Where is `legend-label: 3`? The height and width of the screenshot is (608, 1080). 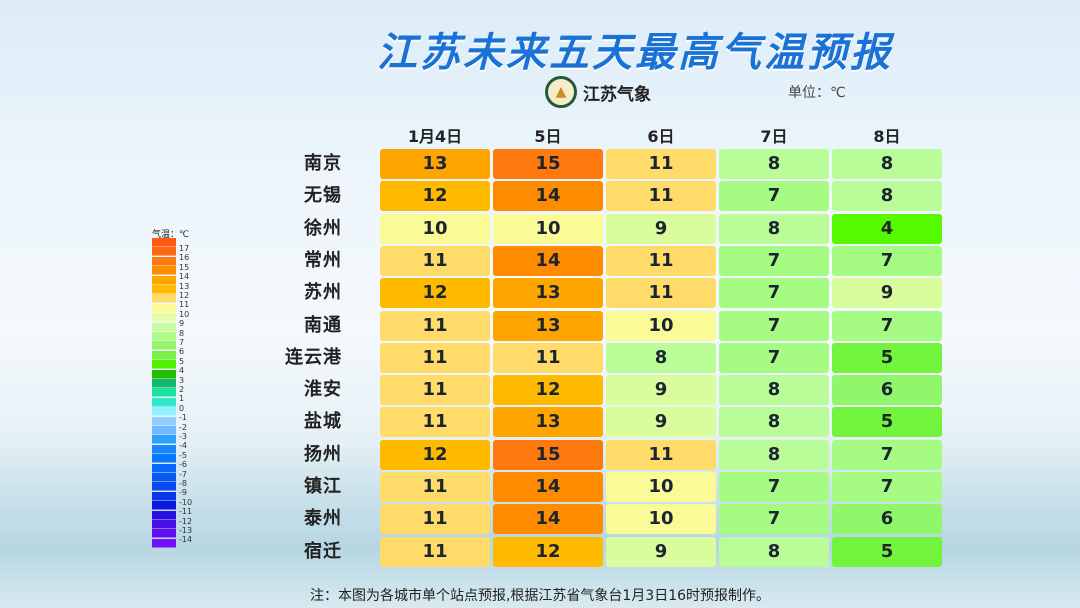 legend-label: 3 is located at coordinates (182, 380).